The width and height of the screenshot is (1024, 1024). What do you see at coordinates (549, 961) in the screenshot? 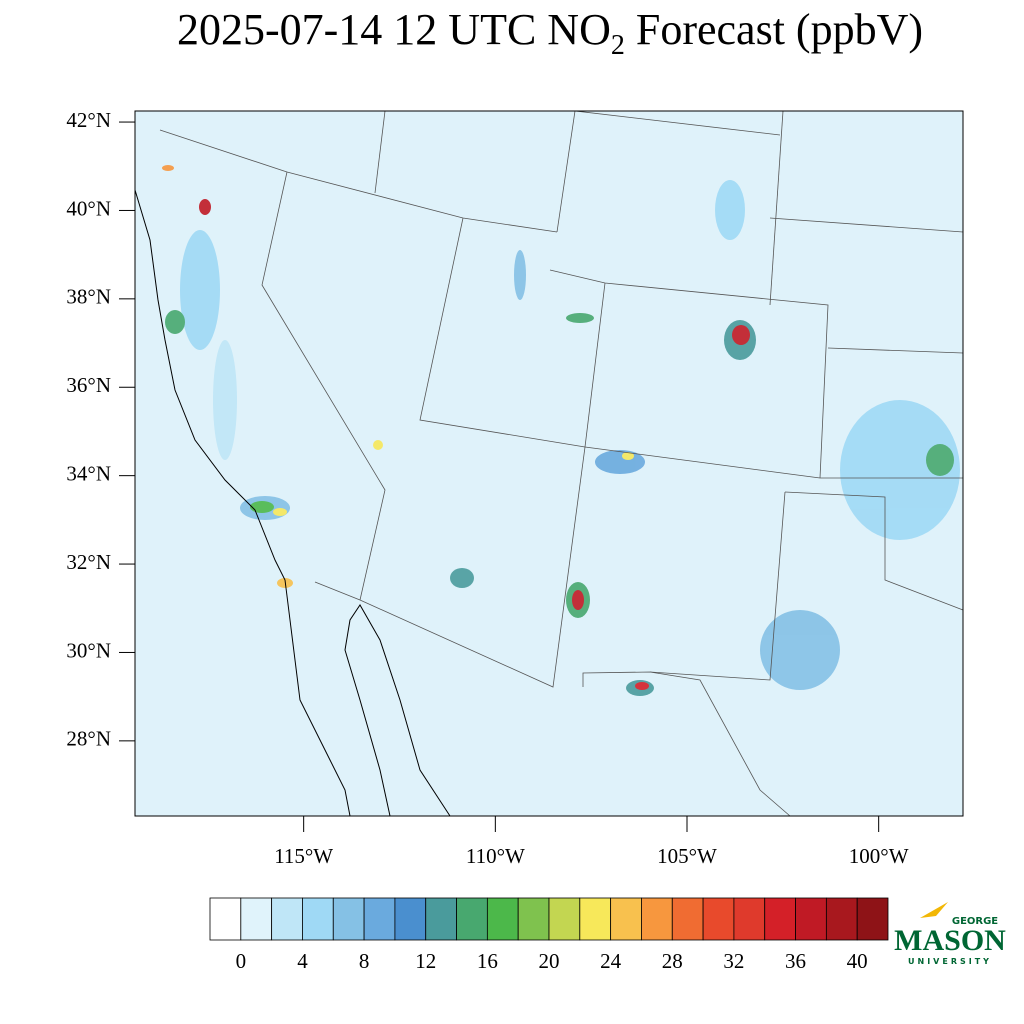
I see `colorbar-label: 20` at bounding box center [549, 961].